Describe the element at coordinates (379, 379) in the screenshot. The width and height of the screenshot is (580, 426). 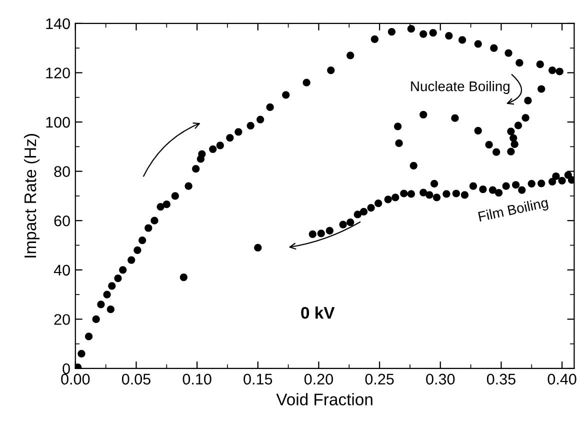
I see `x-tick-label: 0.25` at that location.